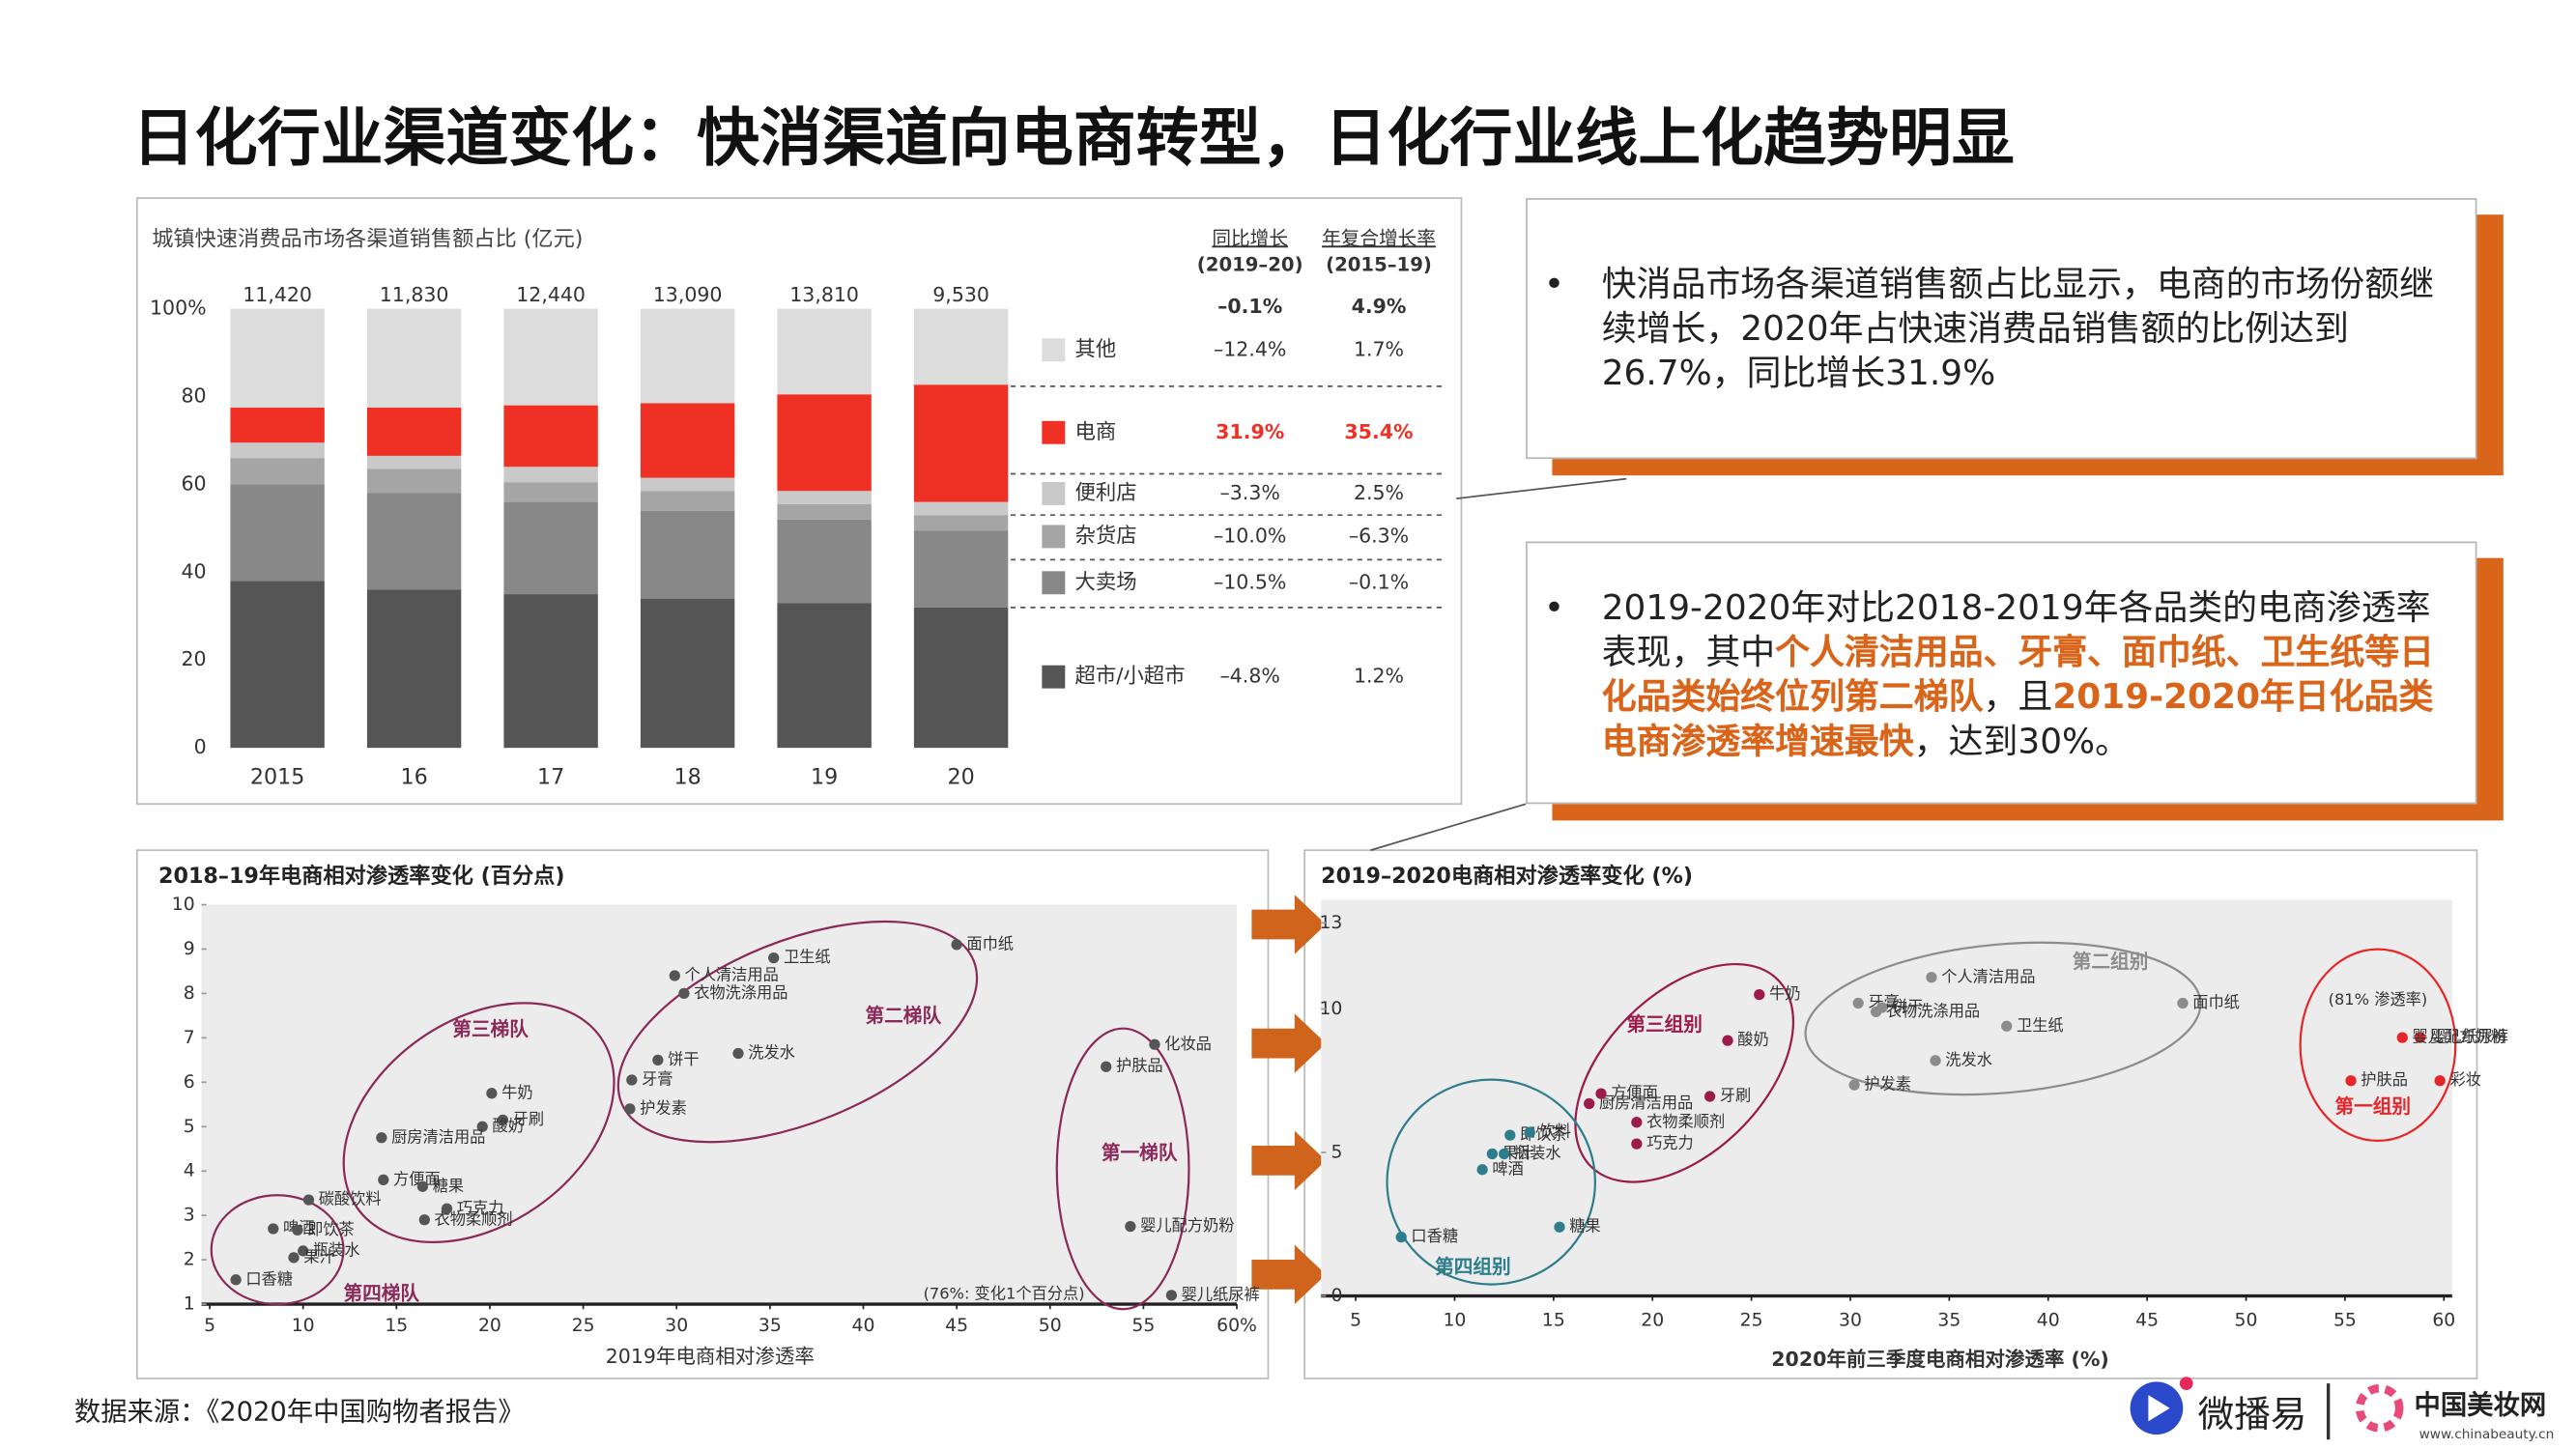  I want to click on total-label: 12,440, so click(551, 294).